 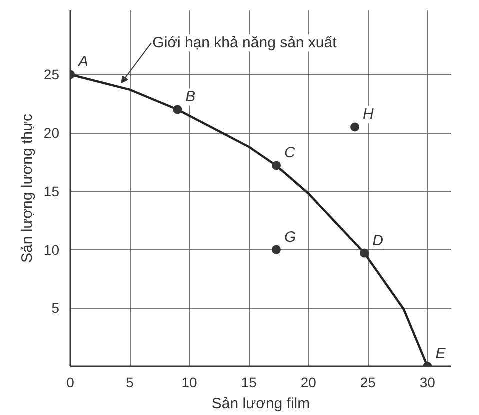 What do you see at coordinates (190, 382) in the screenshot?
I see `x-tick-label: 10` at bounding box center [190, 382].